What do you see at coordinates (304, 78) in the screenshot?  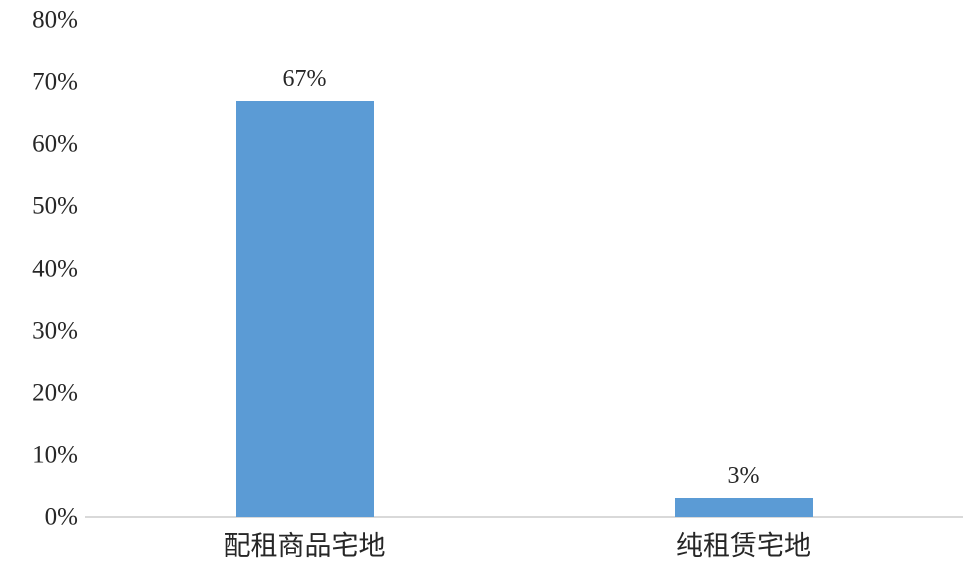 I see `bar-data-label: 67%` at bounding box center [304, 78].